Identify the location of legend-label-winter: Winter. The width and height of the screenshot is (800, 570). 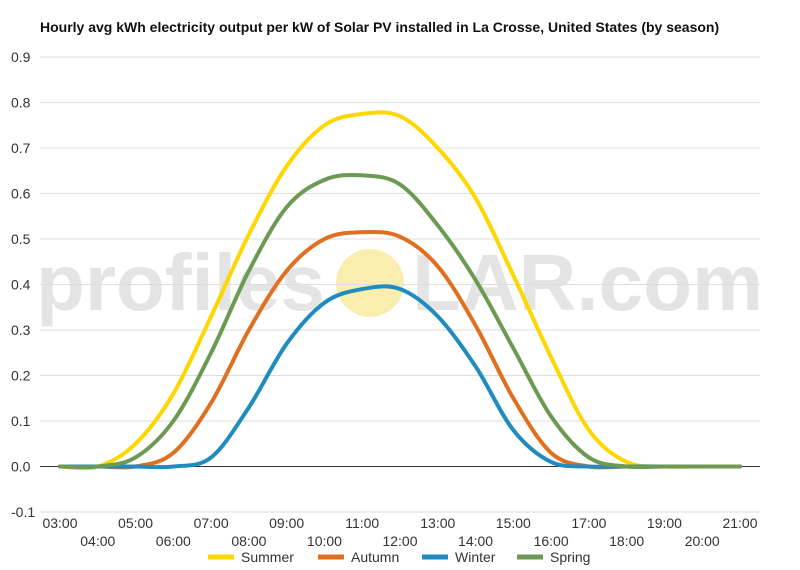
(475, 557).